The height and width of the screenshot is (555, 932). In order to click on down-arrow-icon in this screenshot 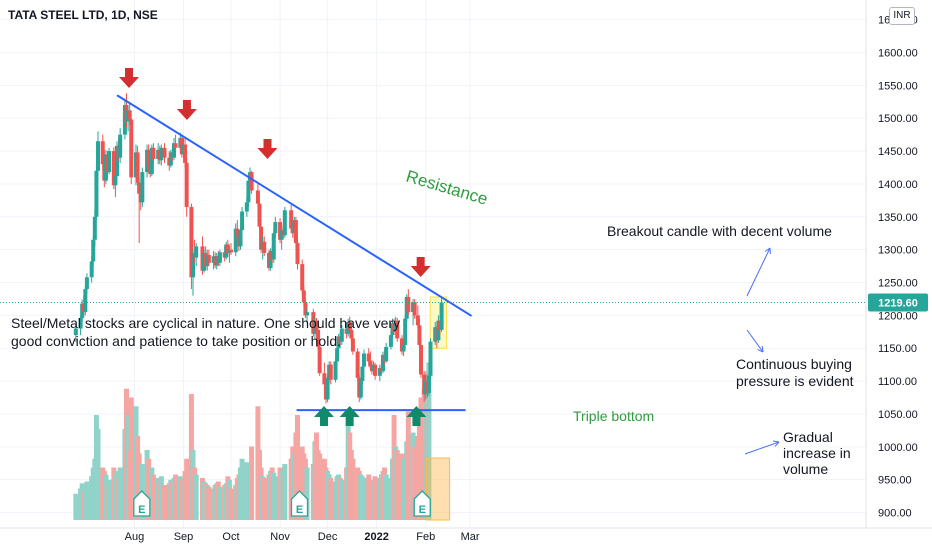, I will do `click(420, 267)`.